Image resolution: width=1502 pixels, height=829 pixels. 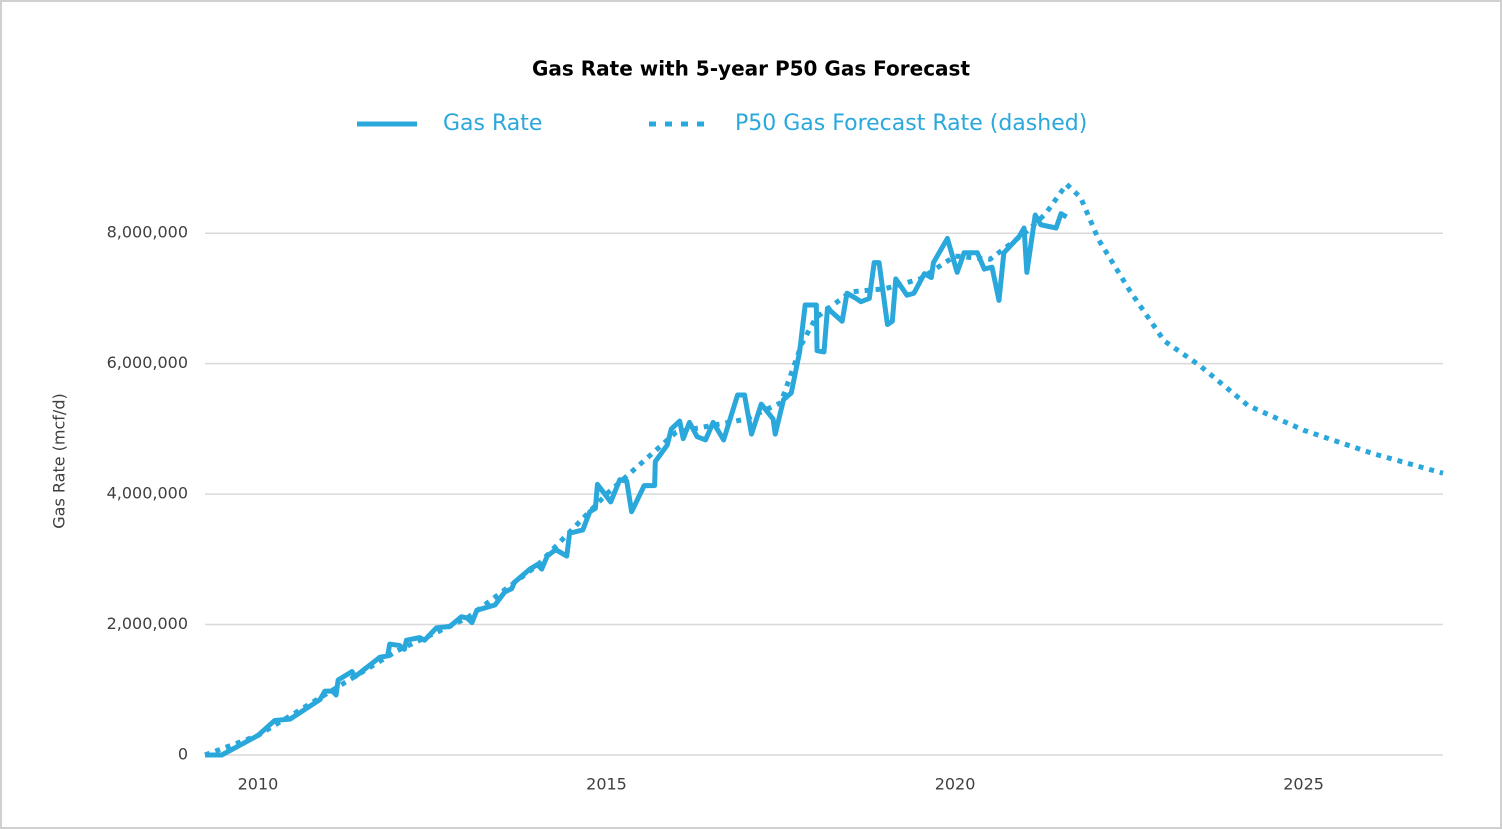 What do you see at coordinates (147, 232) in the screenshot?
I see `y-tick-label: 8,000,000` at bounding box center [147, 232].